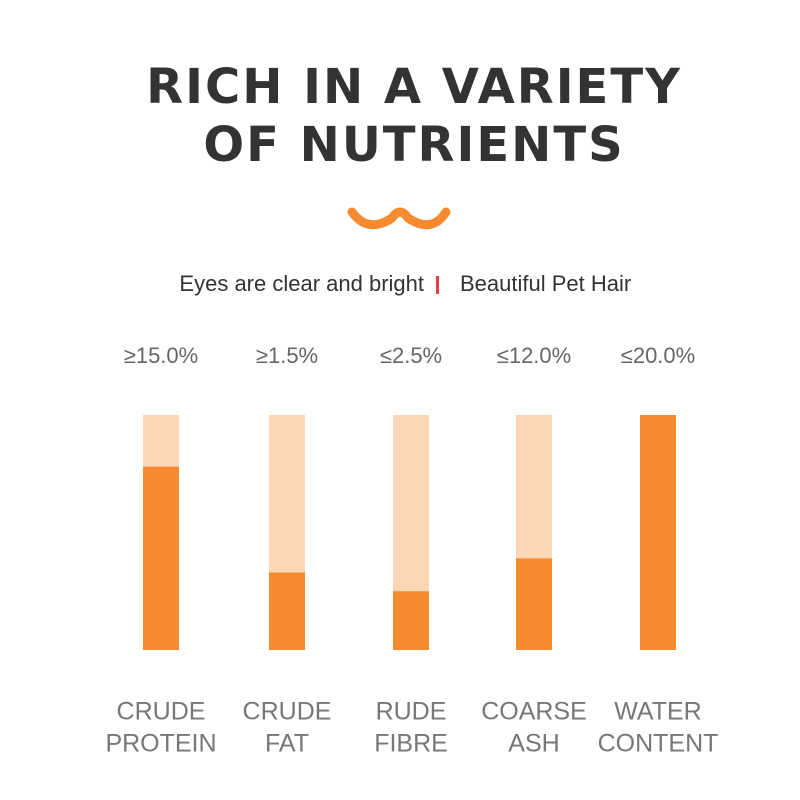 The height and width of the screenshot is (800, 800). What do you see at coordinates (411, 744) in the screenshot?
I see `nutrient-label: FIBRE` at bounding box center [411, 744].